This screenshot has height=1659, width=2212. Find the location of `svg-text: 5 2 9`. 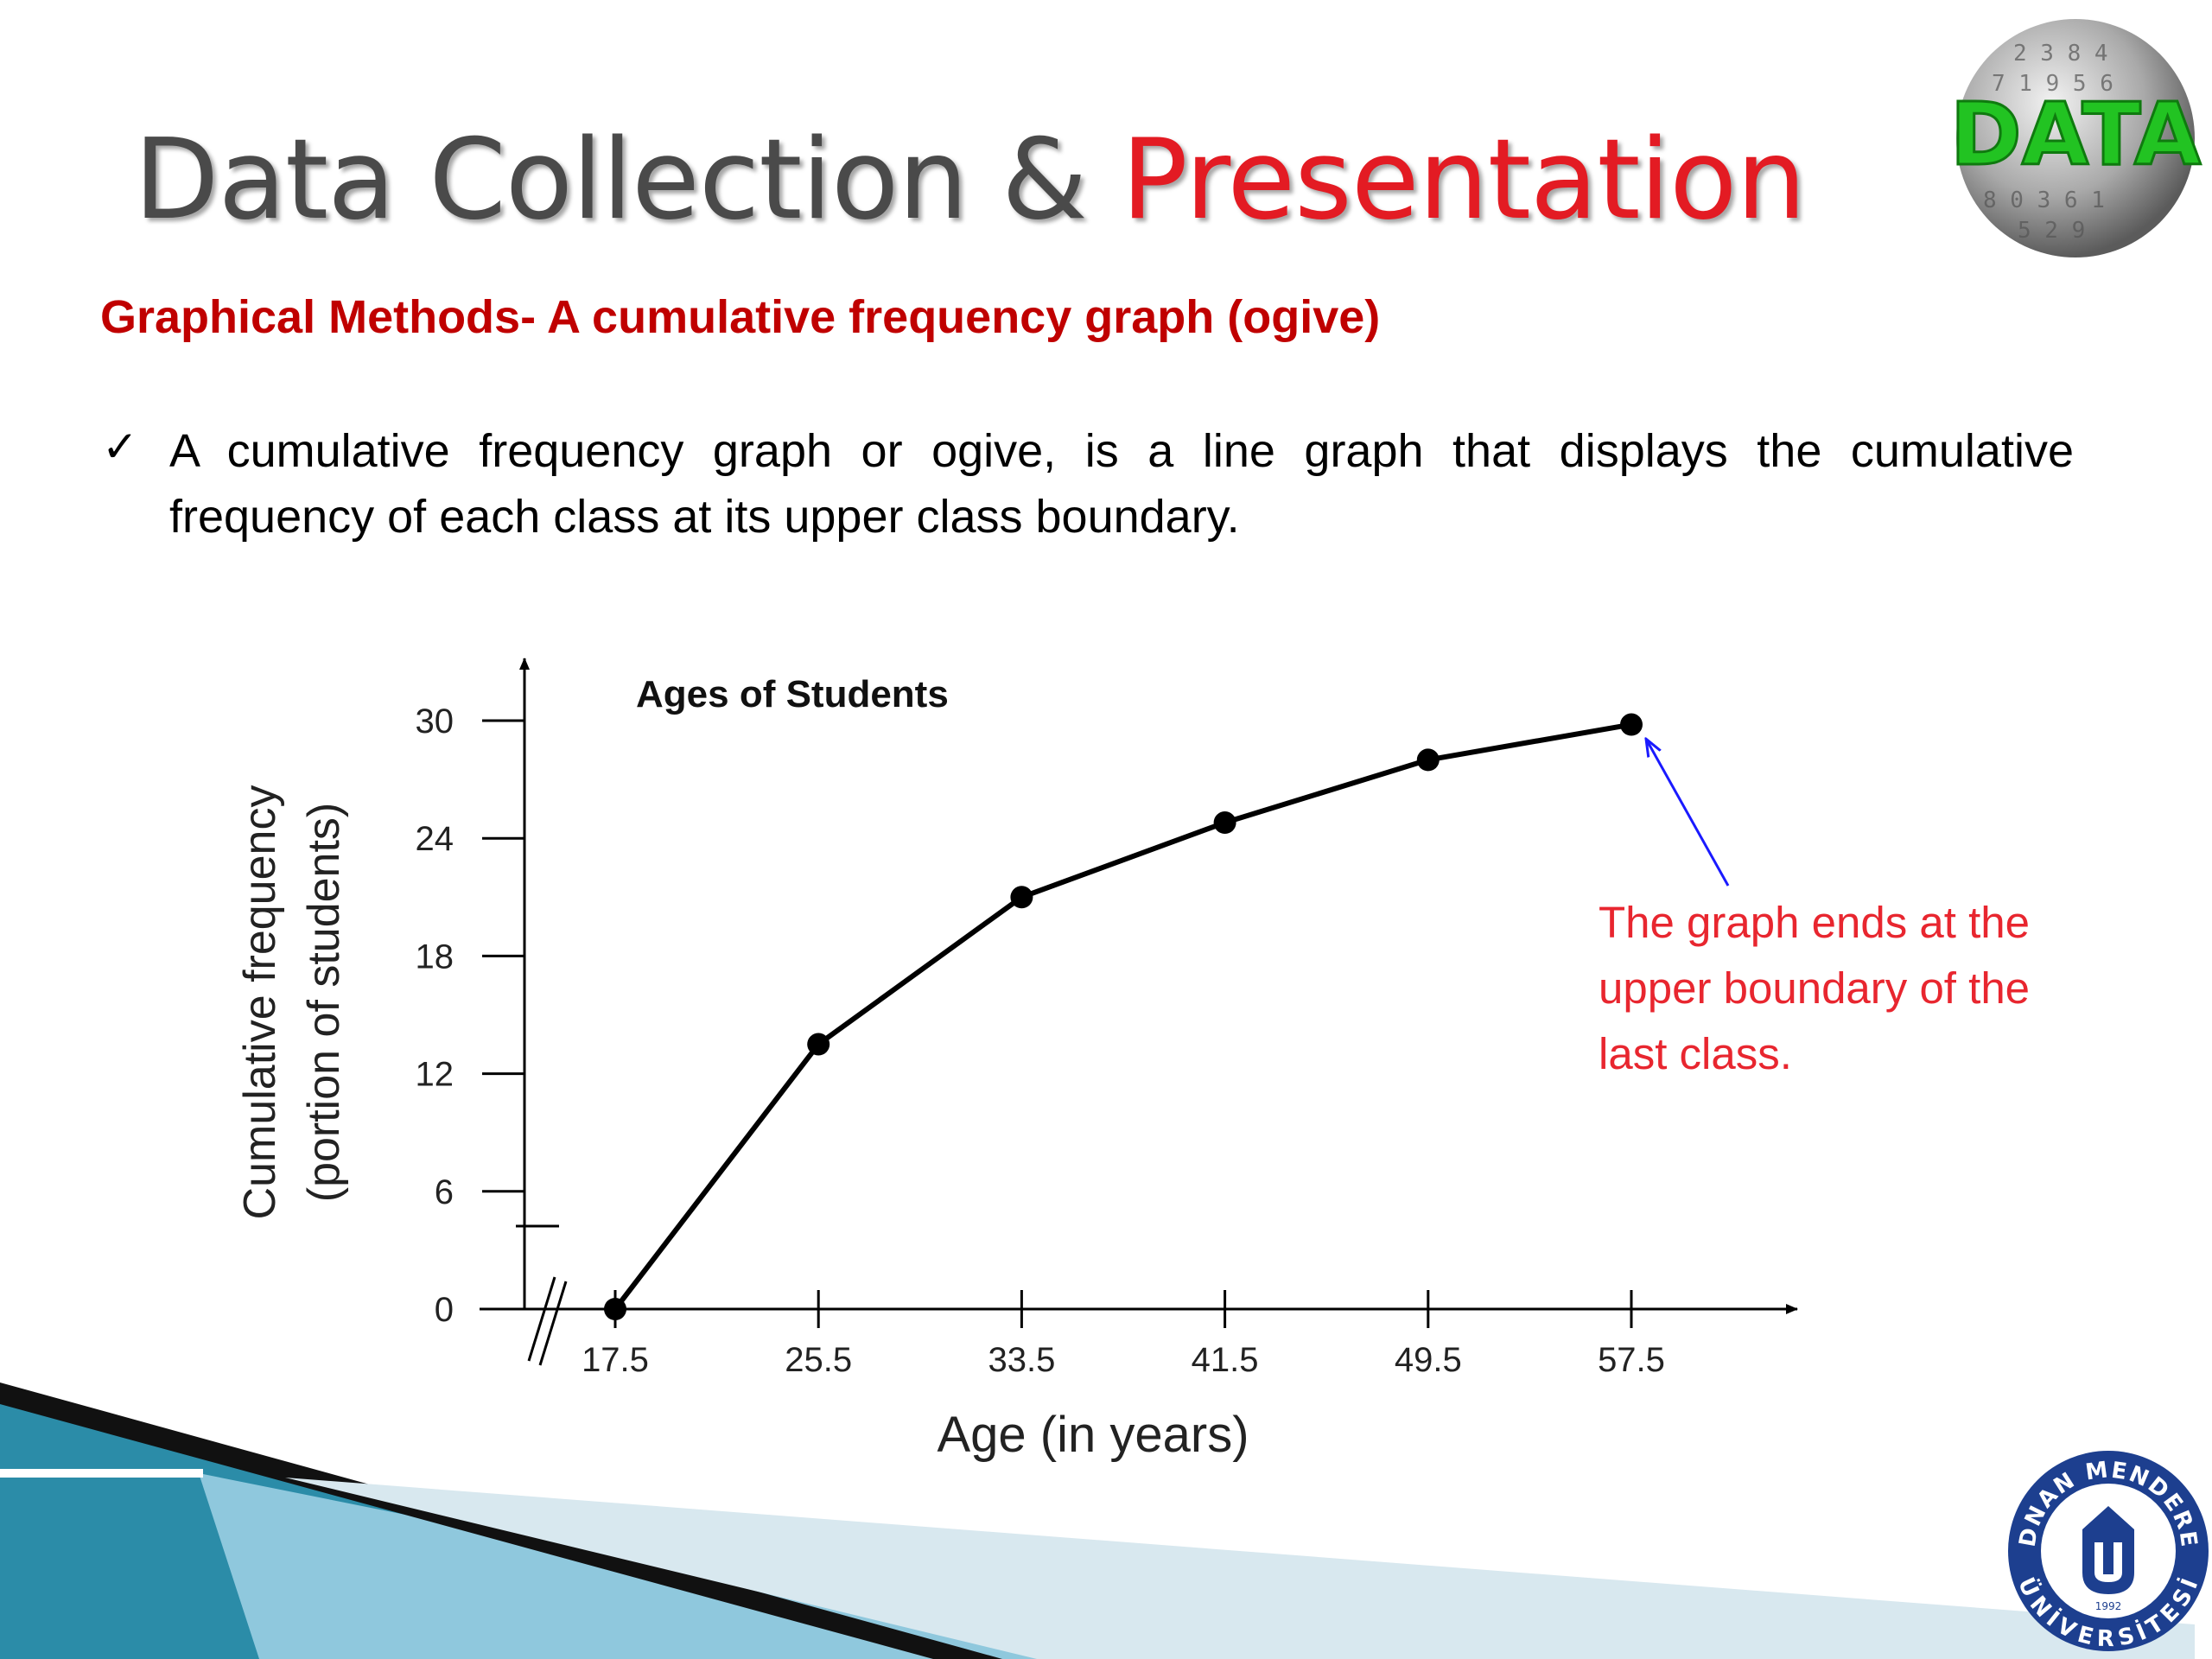

svg-text: 5 2 9 is located at coordinates (2051, 231).